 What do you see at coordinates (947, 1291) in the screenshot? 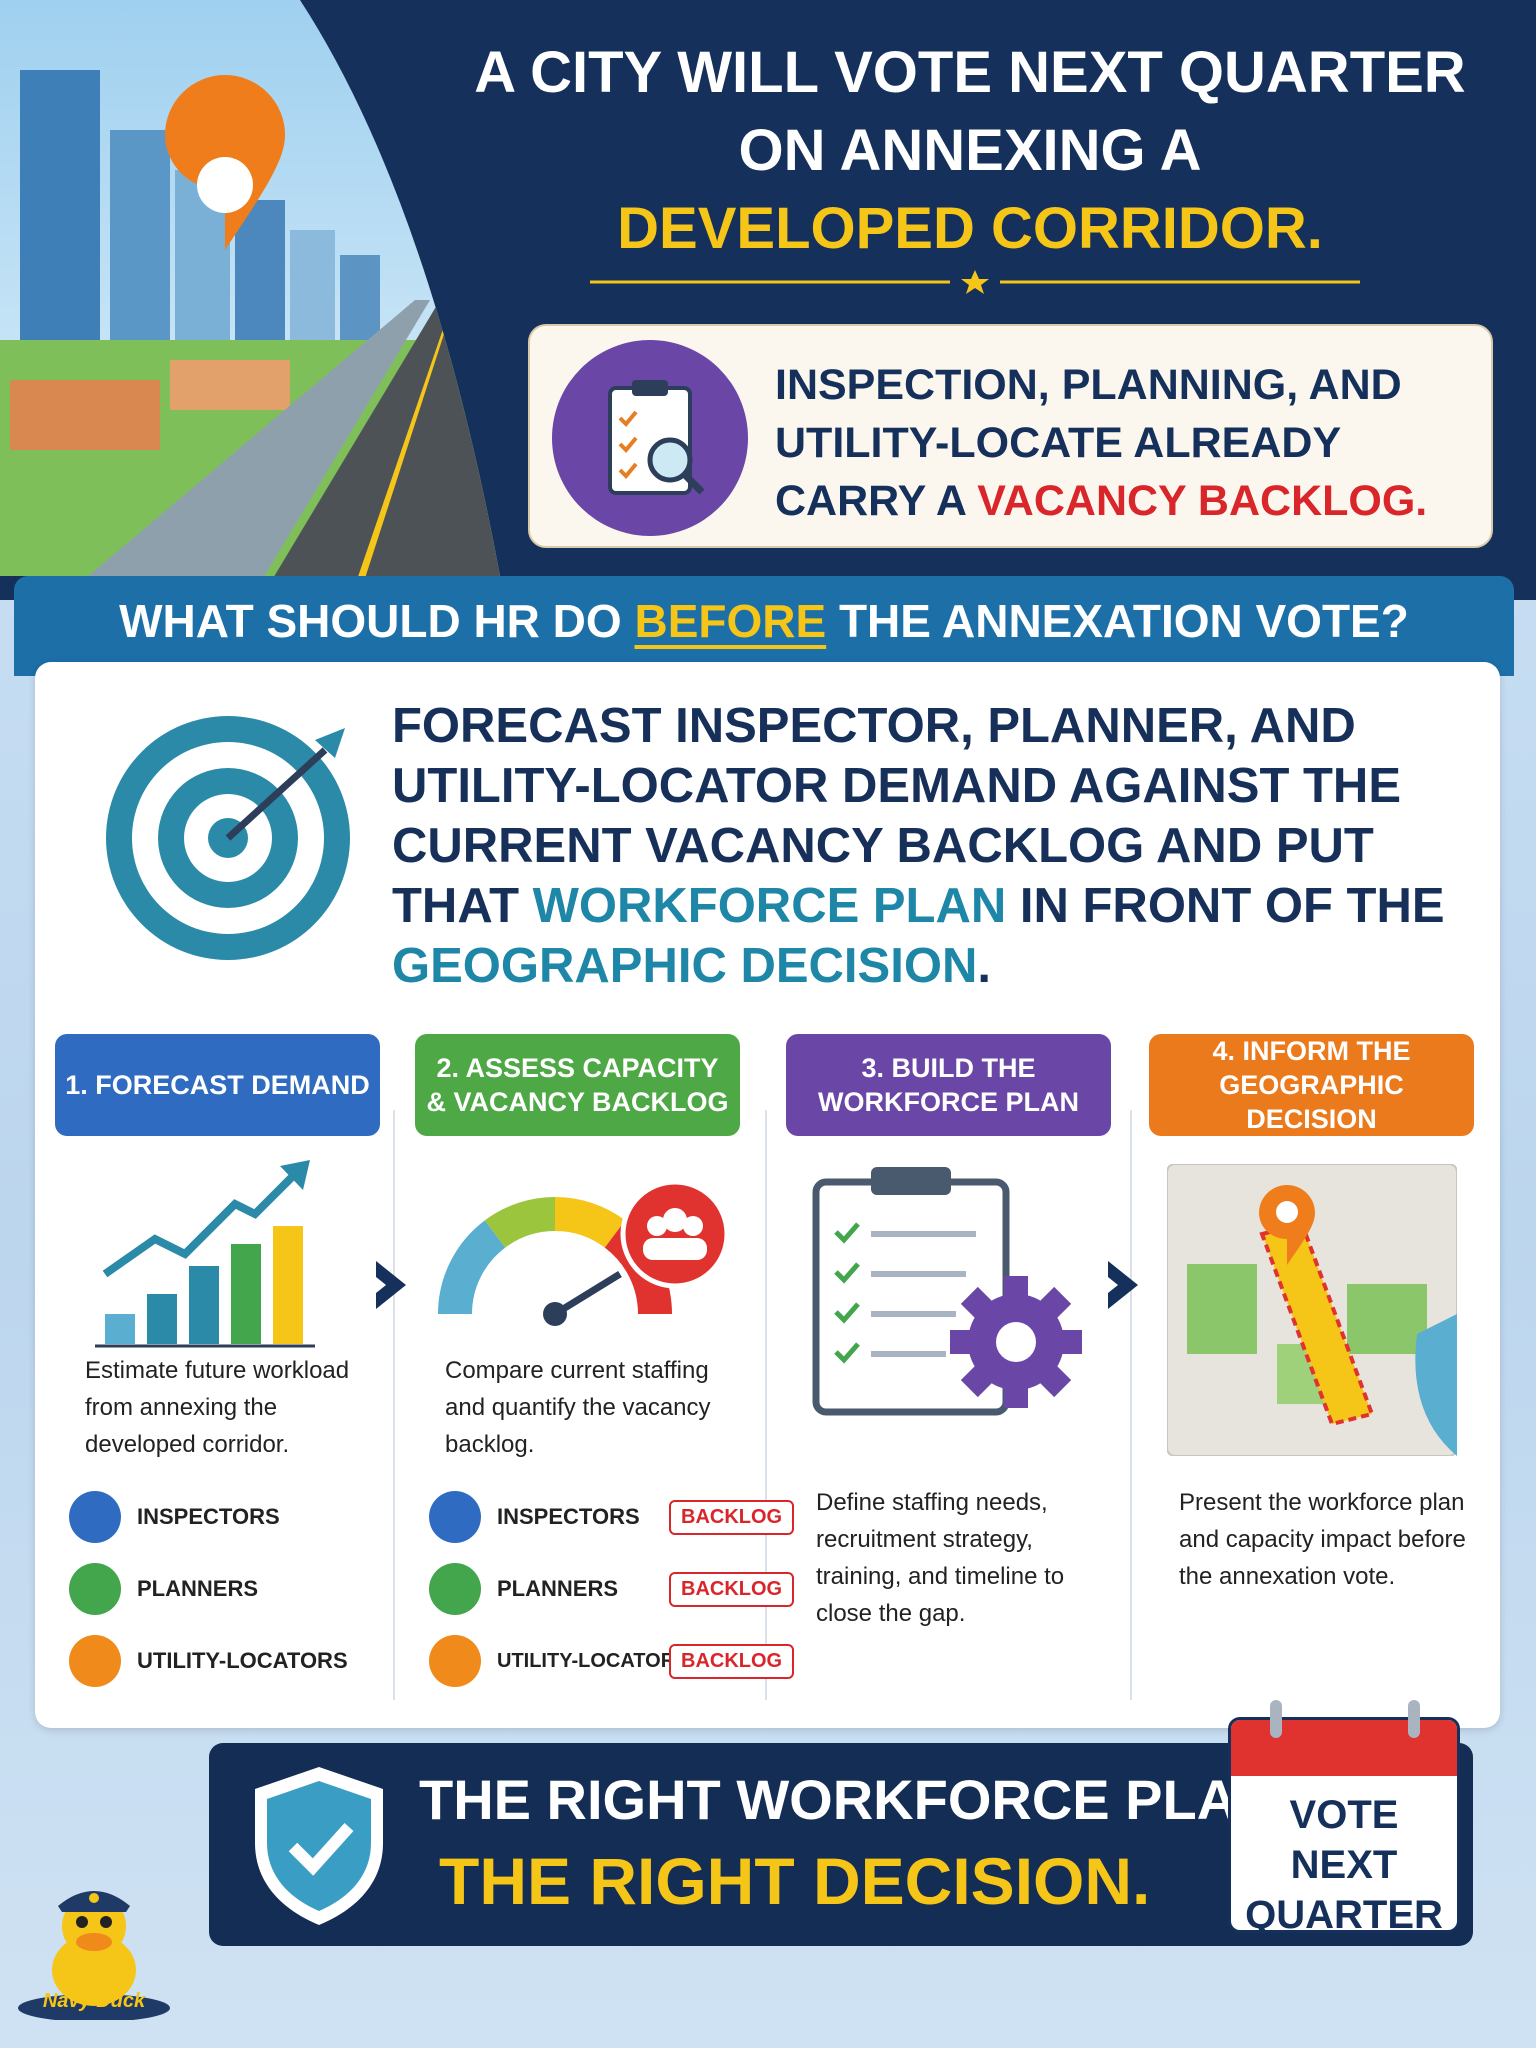
I see `plan-icon` at bounding box center [947, 1291].